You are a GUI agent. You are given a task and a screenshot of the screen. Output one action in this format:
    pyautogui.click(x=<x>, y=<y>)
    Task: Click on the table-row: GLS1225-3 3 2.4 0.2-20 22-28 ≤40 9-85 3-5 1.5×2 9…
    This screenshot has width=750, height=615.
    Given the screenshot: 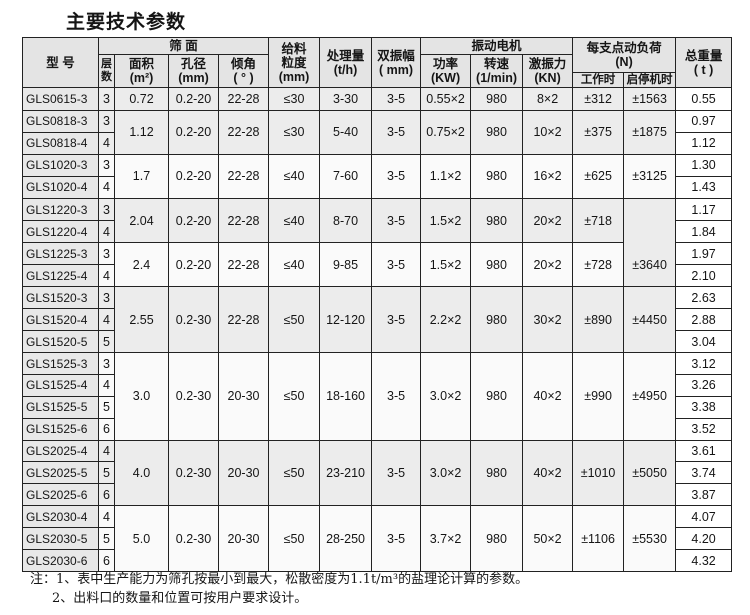 What is the action you would take?
    pyautogui.click(x=377, y=265)
    